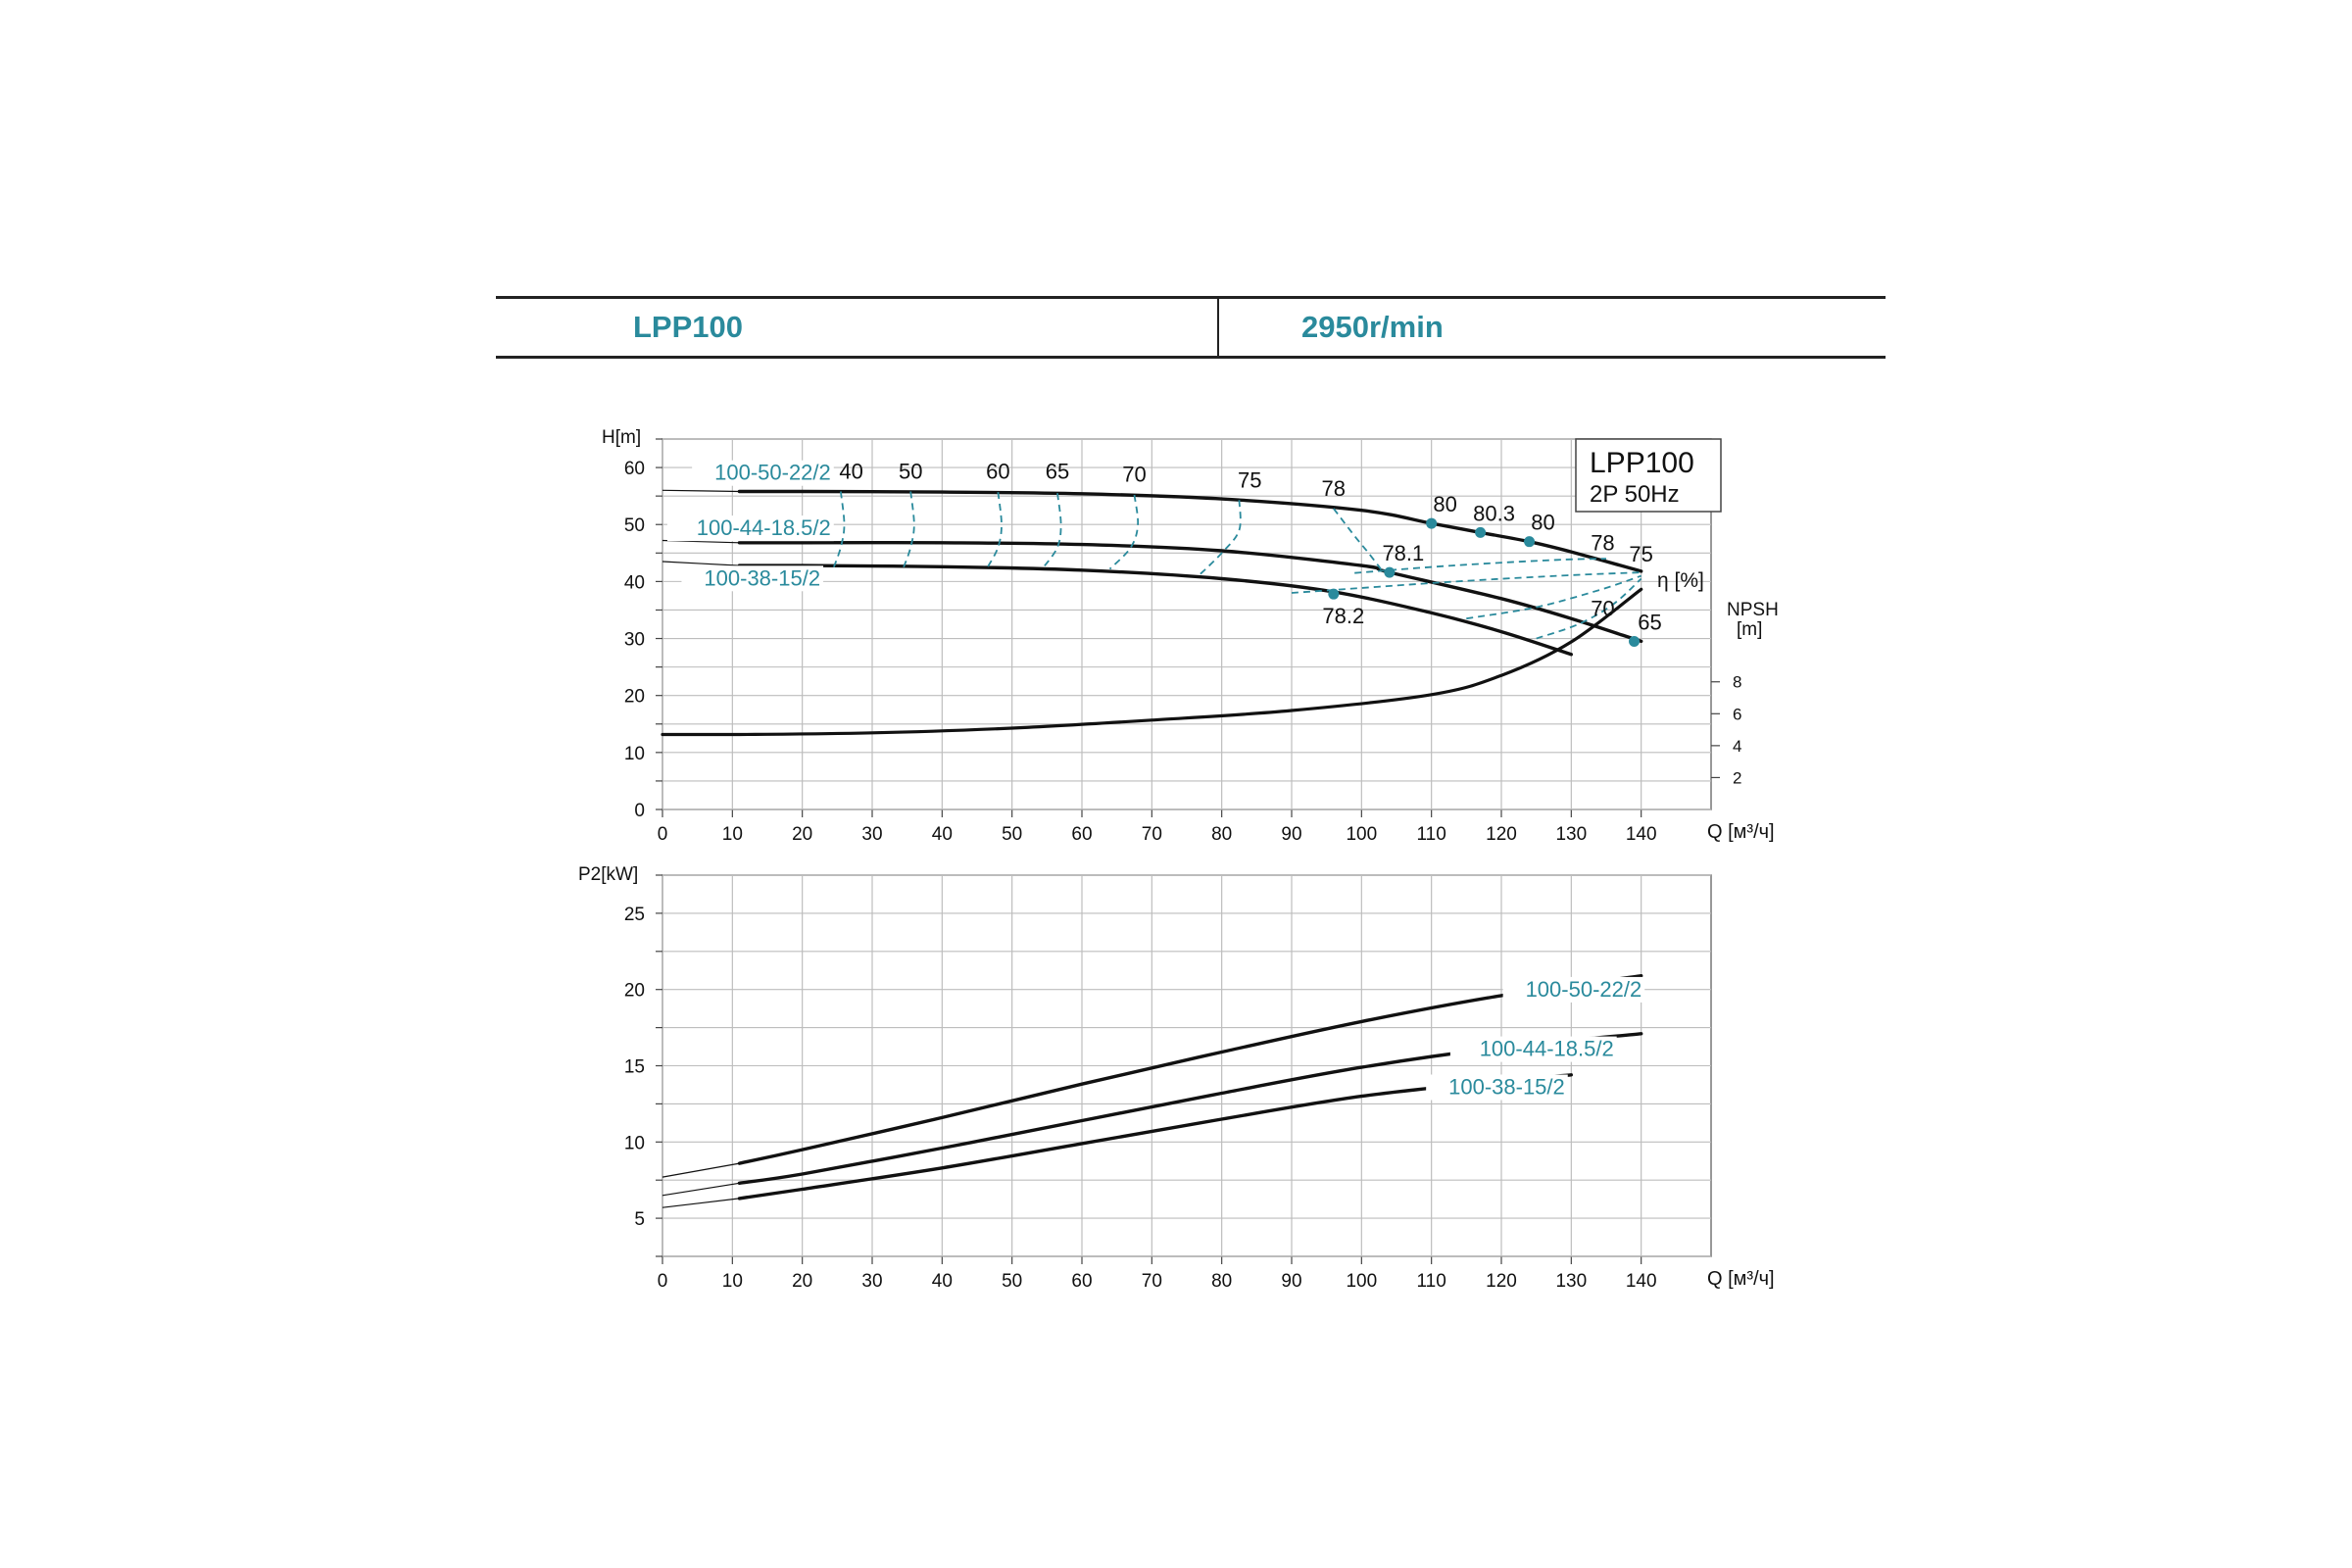  I want to click on page-header: LPP100 2950r/min, so click(1191, 327).